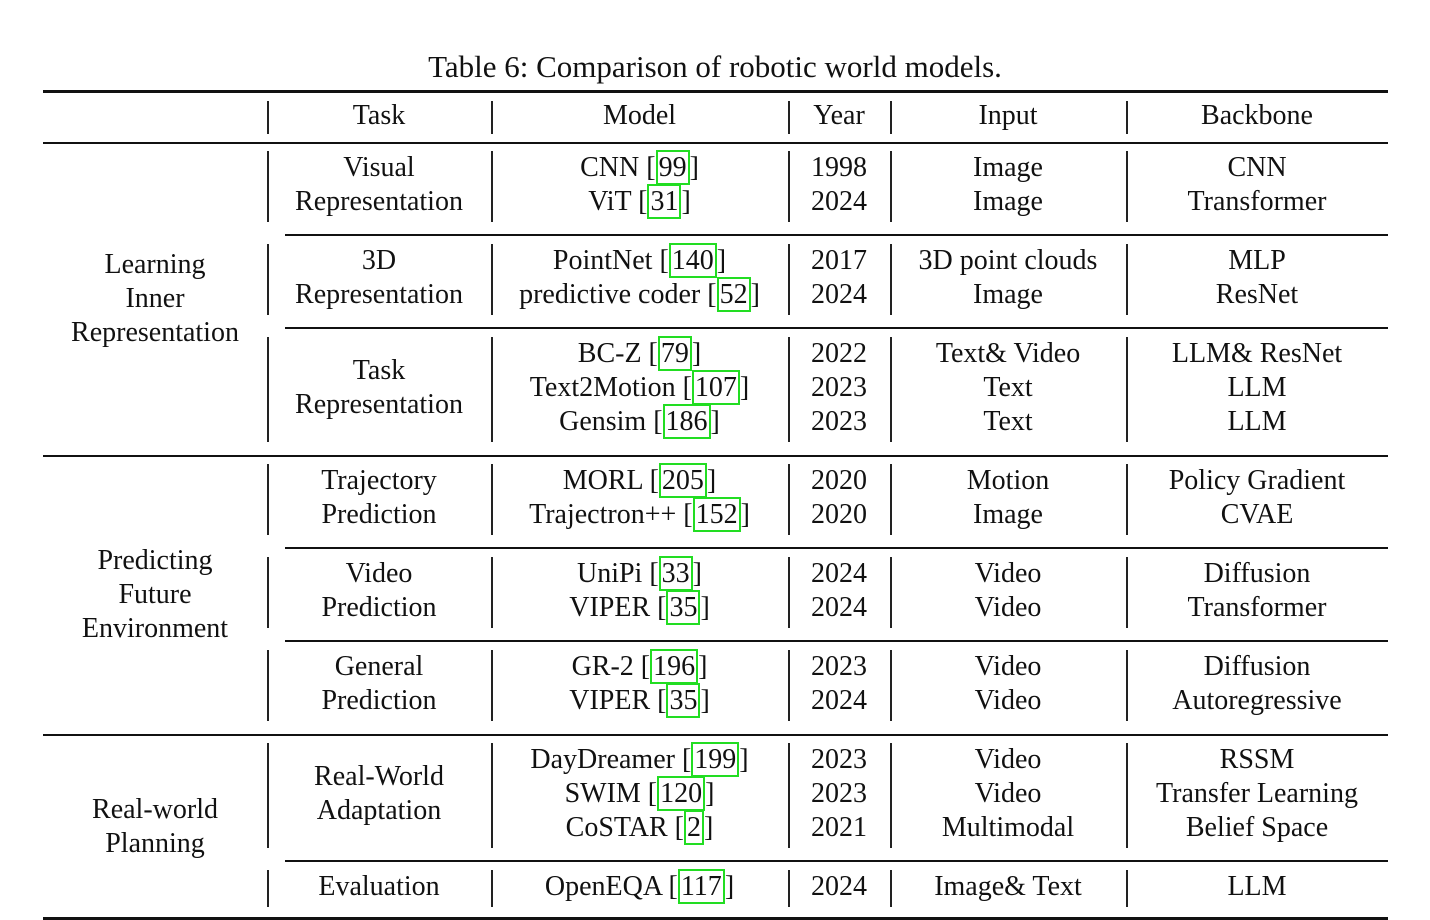 Image resolution: width=1430 pixels, height=920 pixels. I want to click on citation-link: 186, so click(686, 421).